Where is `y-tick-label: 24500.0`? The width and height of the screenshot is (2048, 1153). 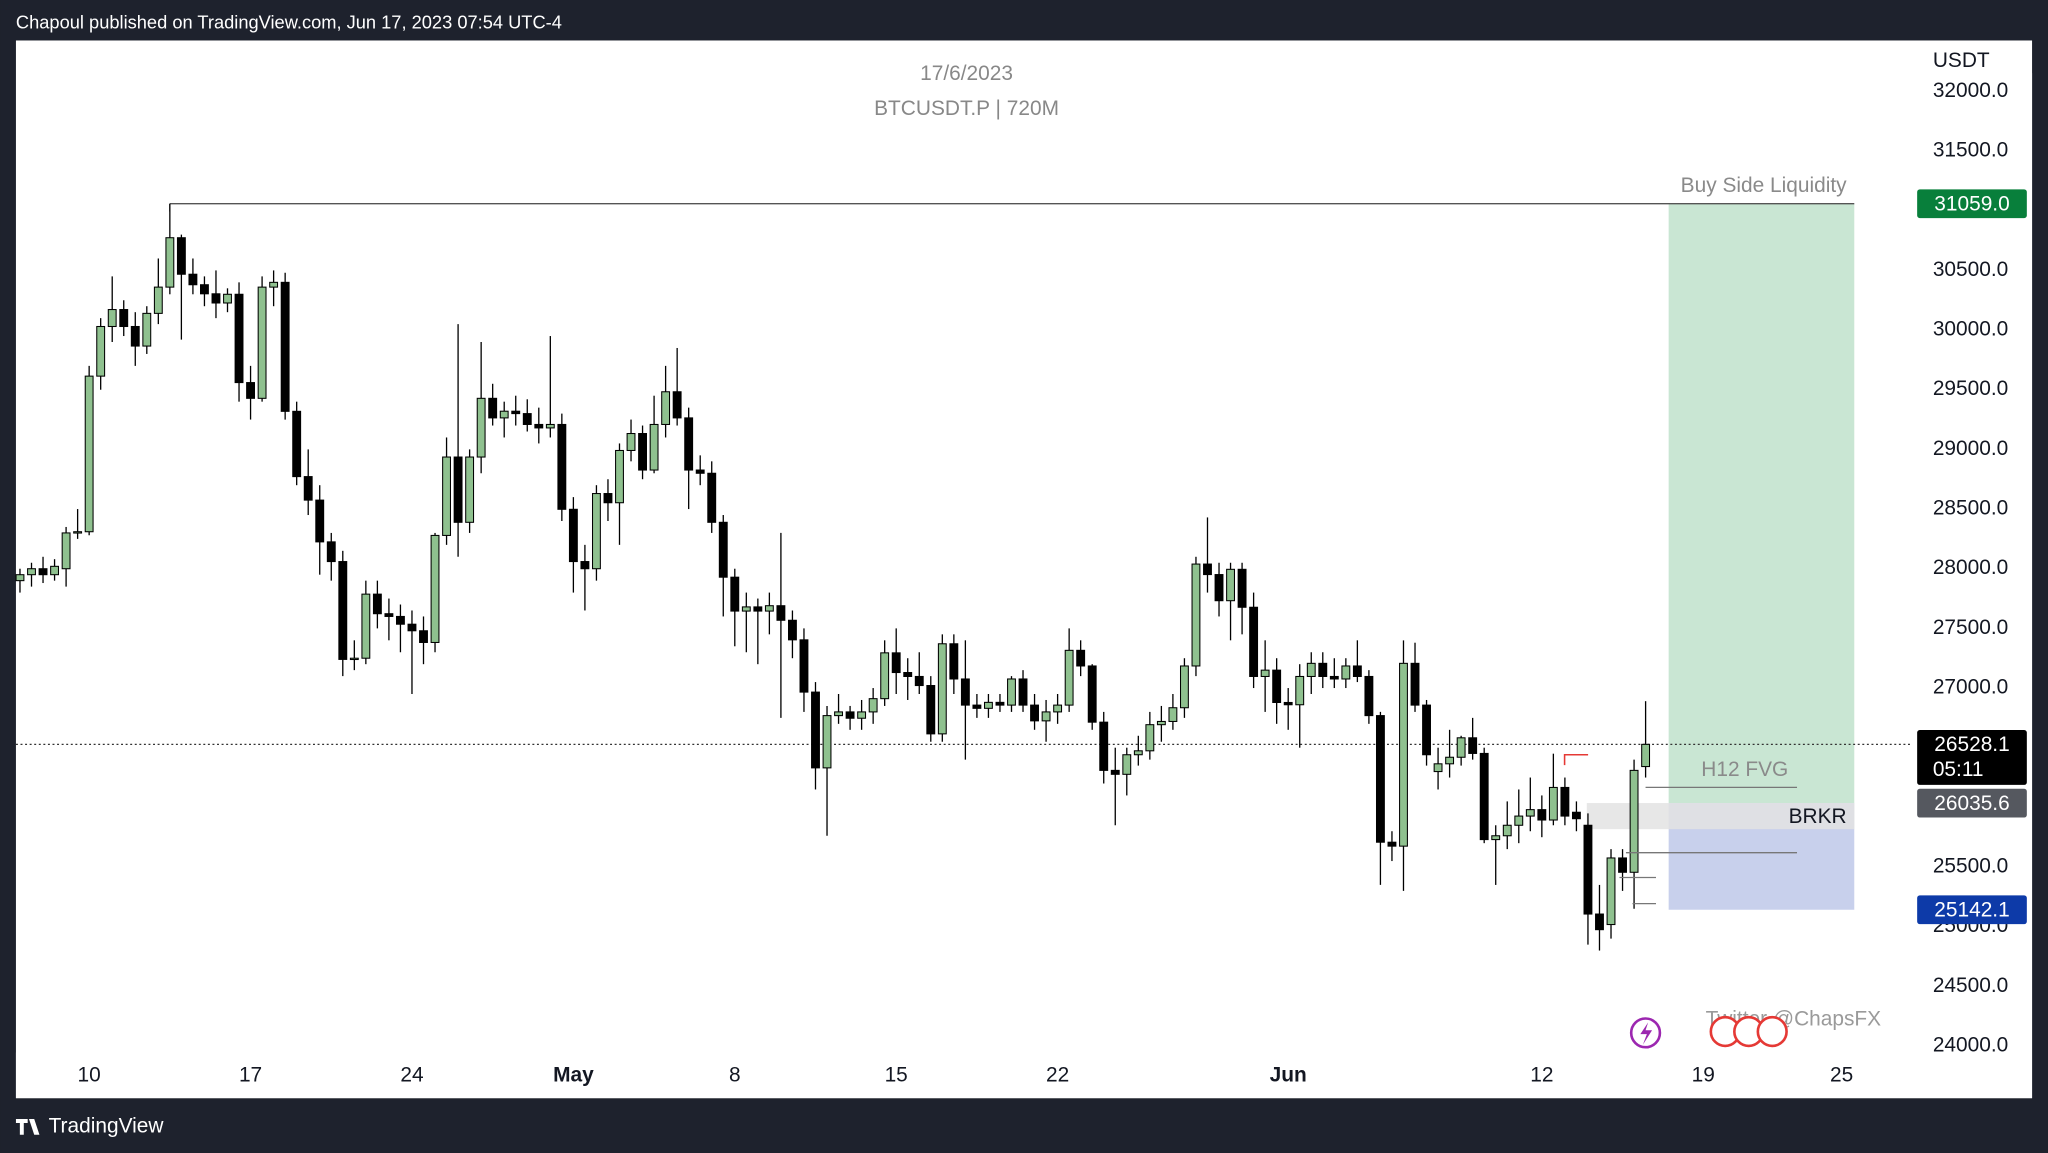
y-tick-label: 24500.0 is located at coordinates (1970, 985).